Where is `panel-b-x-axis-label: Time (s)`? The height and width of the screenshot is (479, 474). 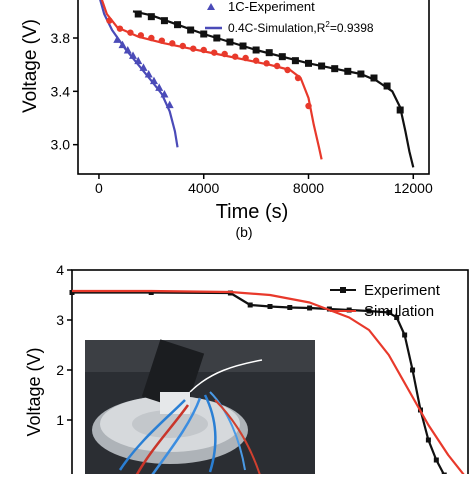
panel-b-x-axis-label: Time (s) is located at coordinates (252, 212).